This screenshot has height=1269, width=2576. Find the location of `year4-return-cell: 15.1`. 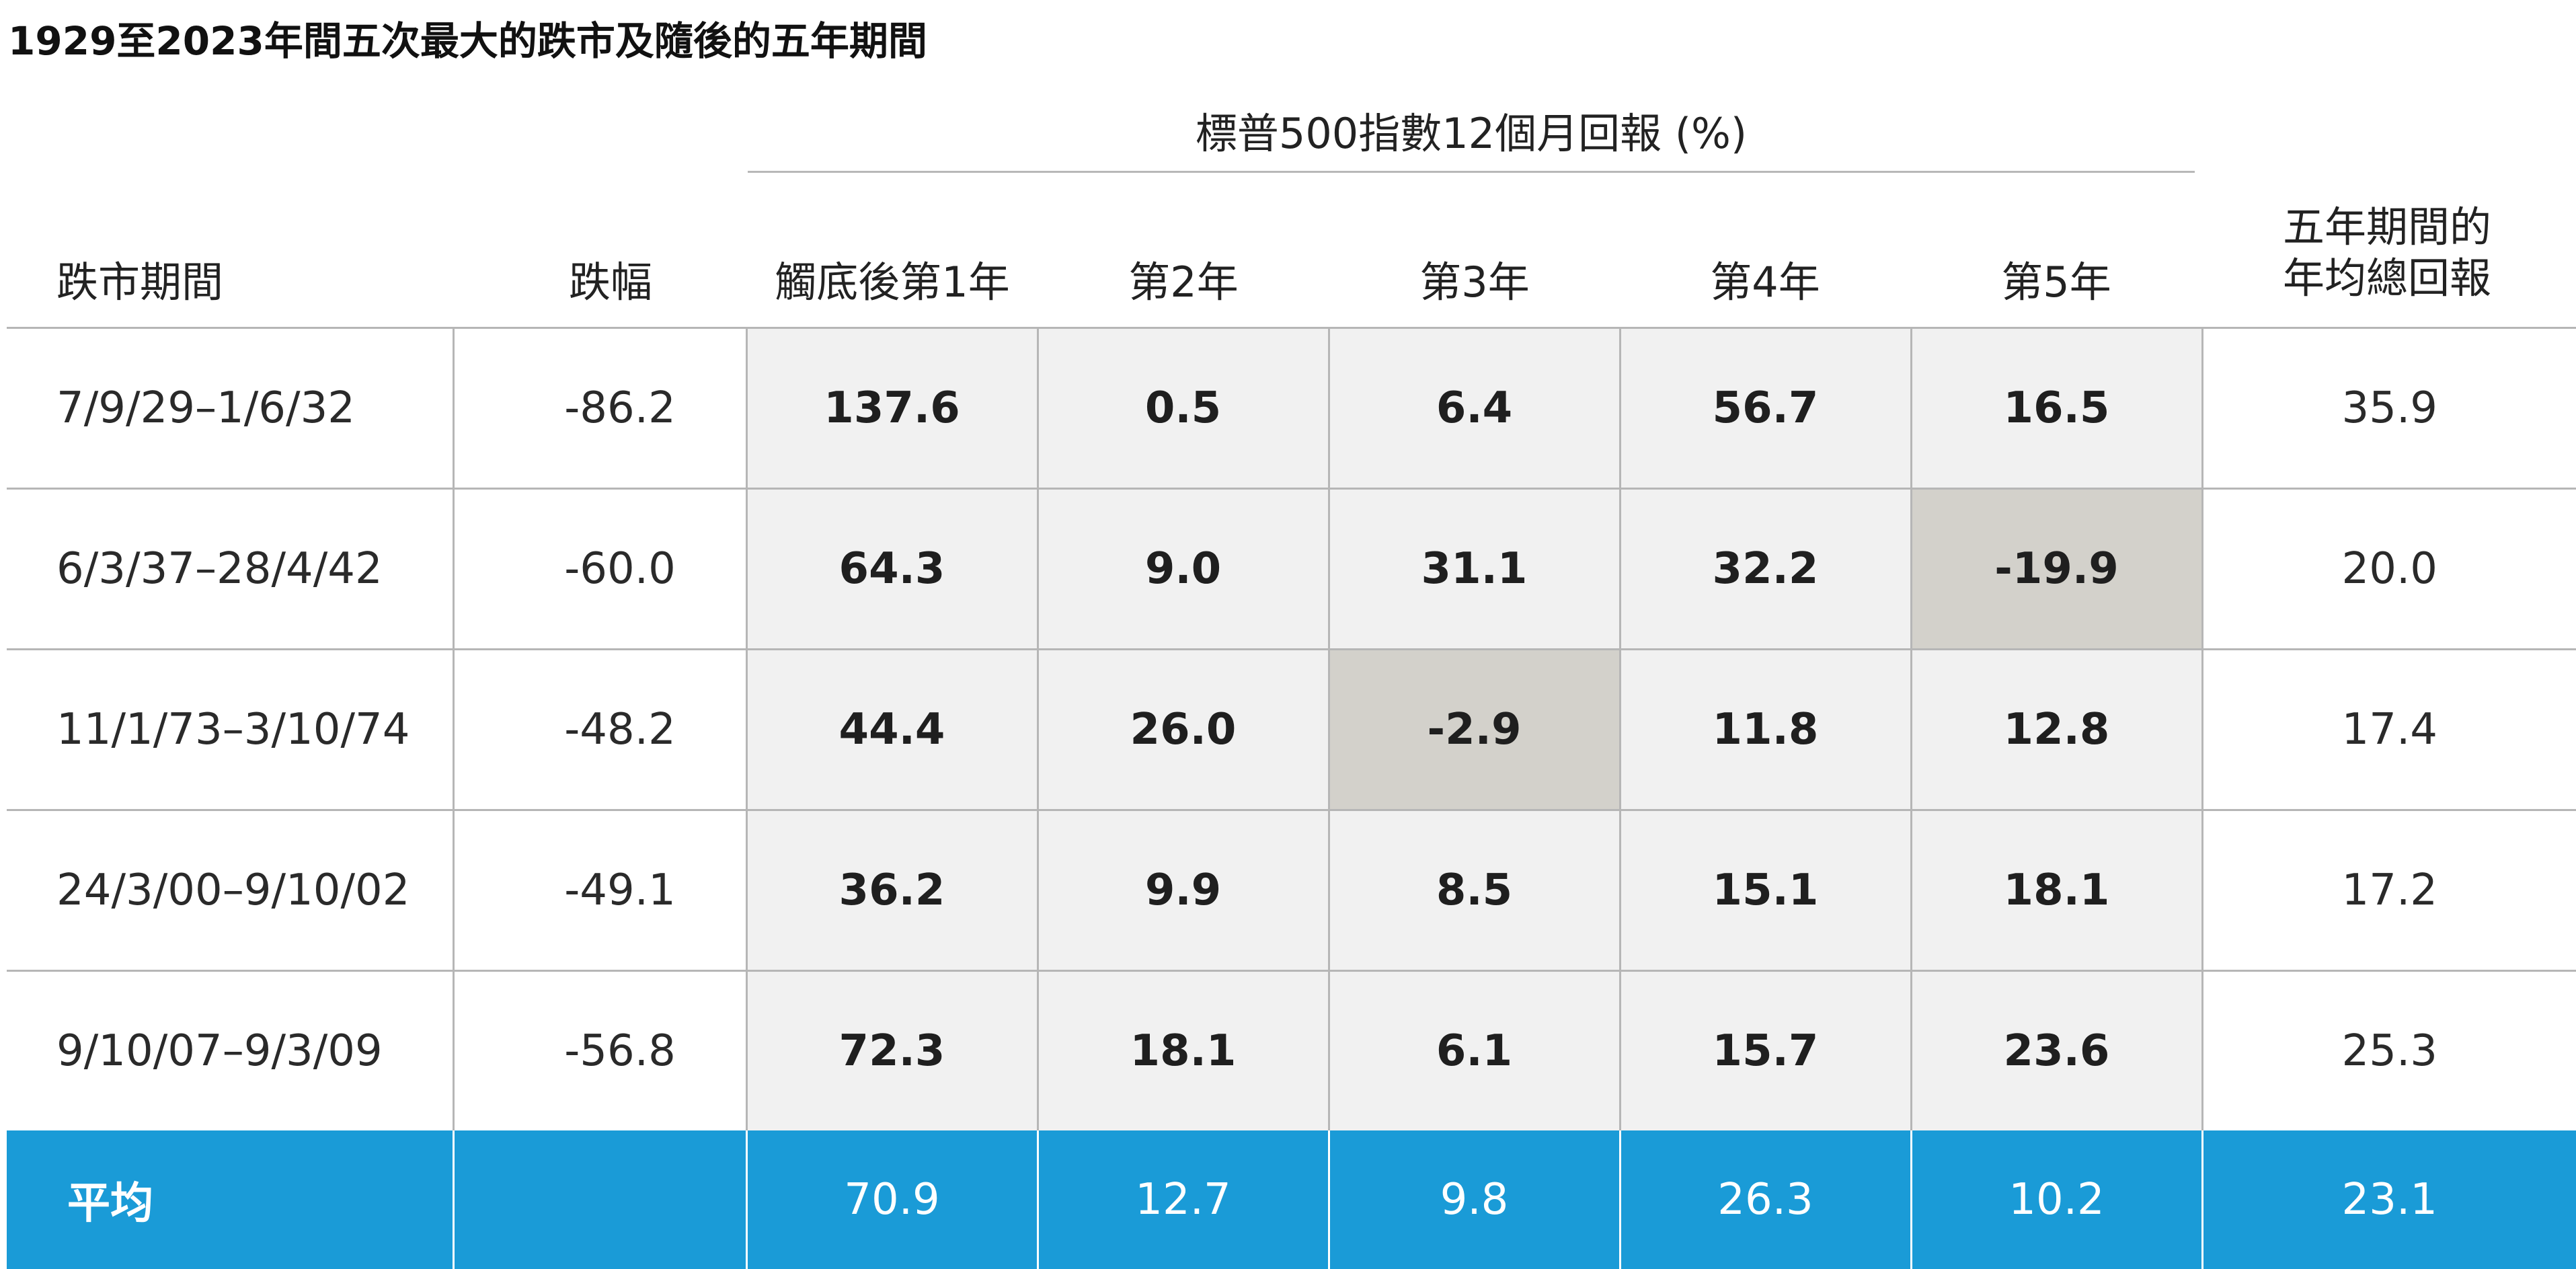

year4-return-cell: 15.1 is located at coordinates (1765, 890).